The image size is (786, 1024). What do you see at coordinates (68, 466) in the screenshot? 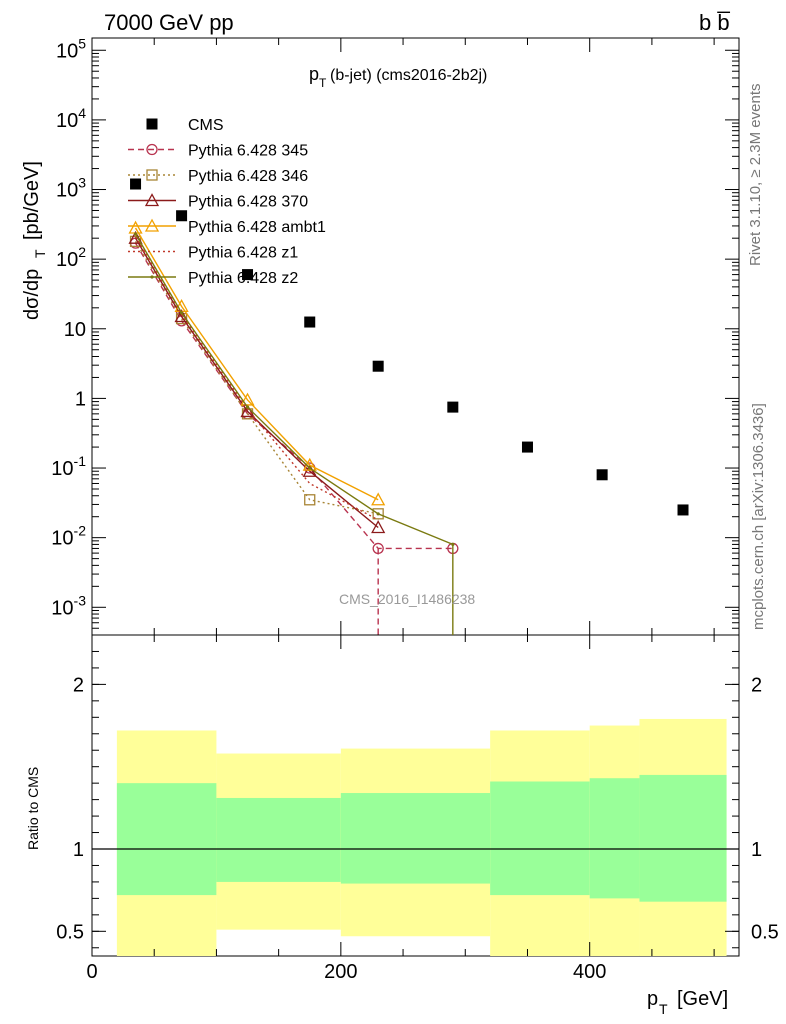
I see `y-tick-label: 10⁻¹` at bounding box center [68, 466].